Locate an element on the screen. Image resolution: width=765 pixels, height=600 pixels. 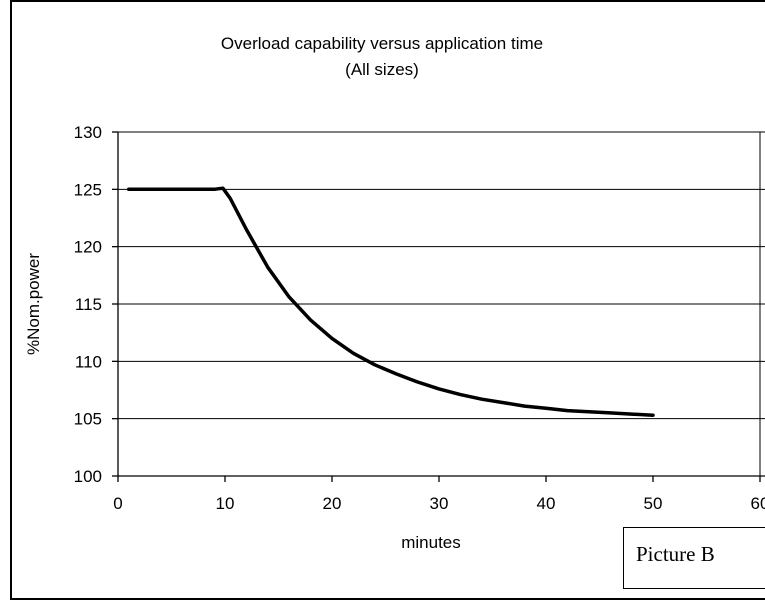
y-tick-label-2: 110 is located at coordinates (88, 361).